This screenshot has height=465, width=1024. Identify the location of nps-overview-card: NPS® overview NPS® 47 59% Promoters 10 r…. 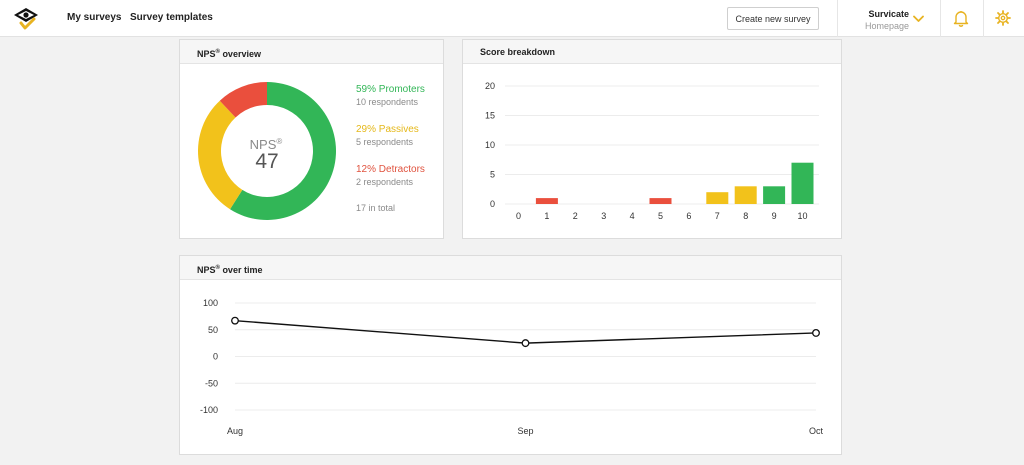
(311, 139).